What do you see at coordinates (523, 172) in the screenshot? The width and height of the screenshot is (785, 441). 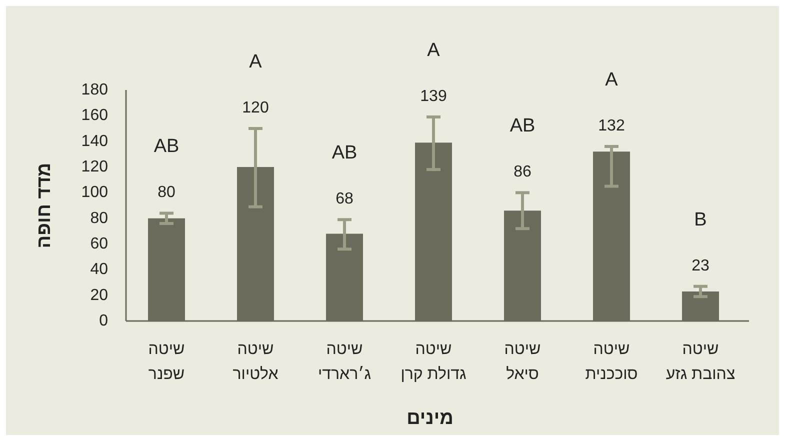 I see `data-label: 86` at bounding box center [523, 172].